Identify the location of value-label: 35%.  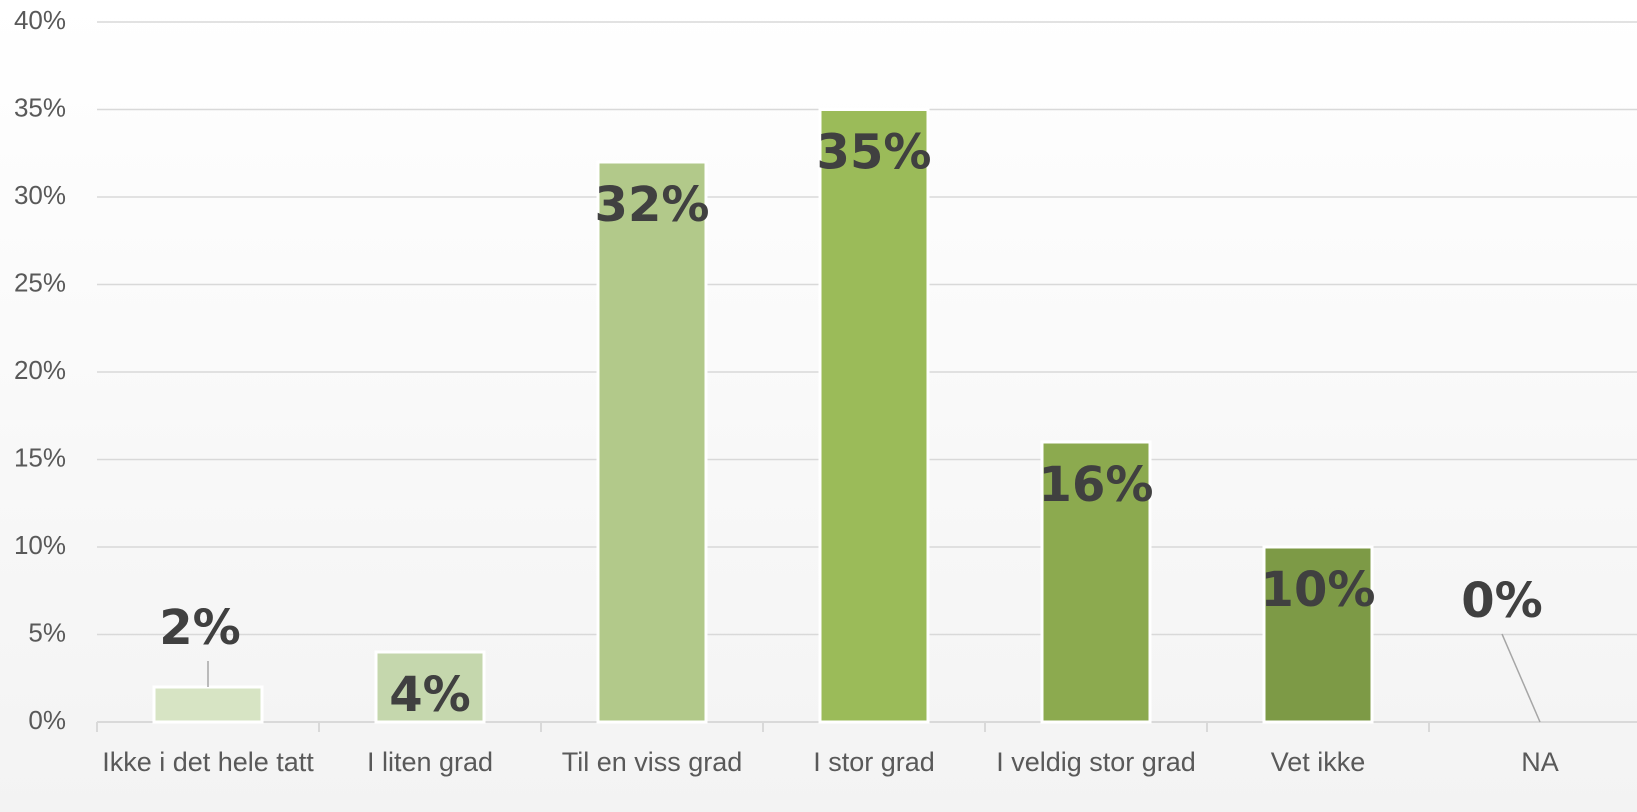
(874, 153).